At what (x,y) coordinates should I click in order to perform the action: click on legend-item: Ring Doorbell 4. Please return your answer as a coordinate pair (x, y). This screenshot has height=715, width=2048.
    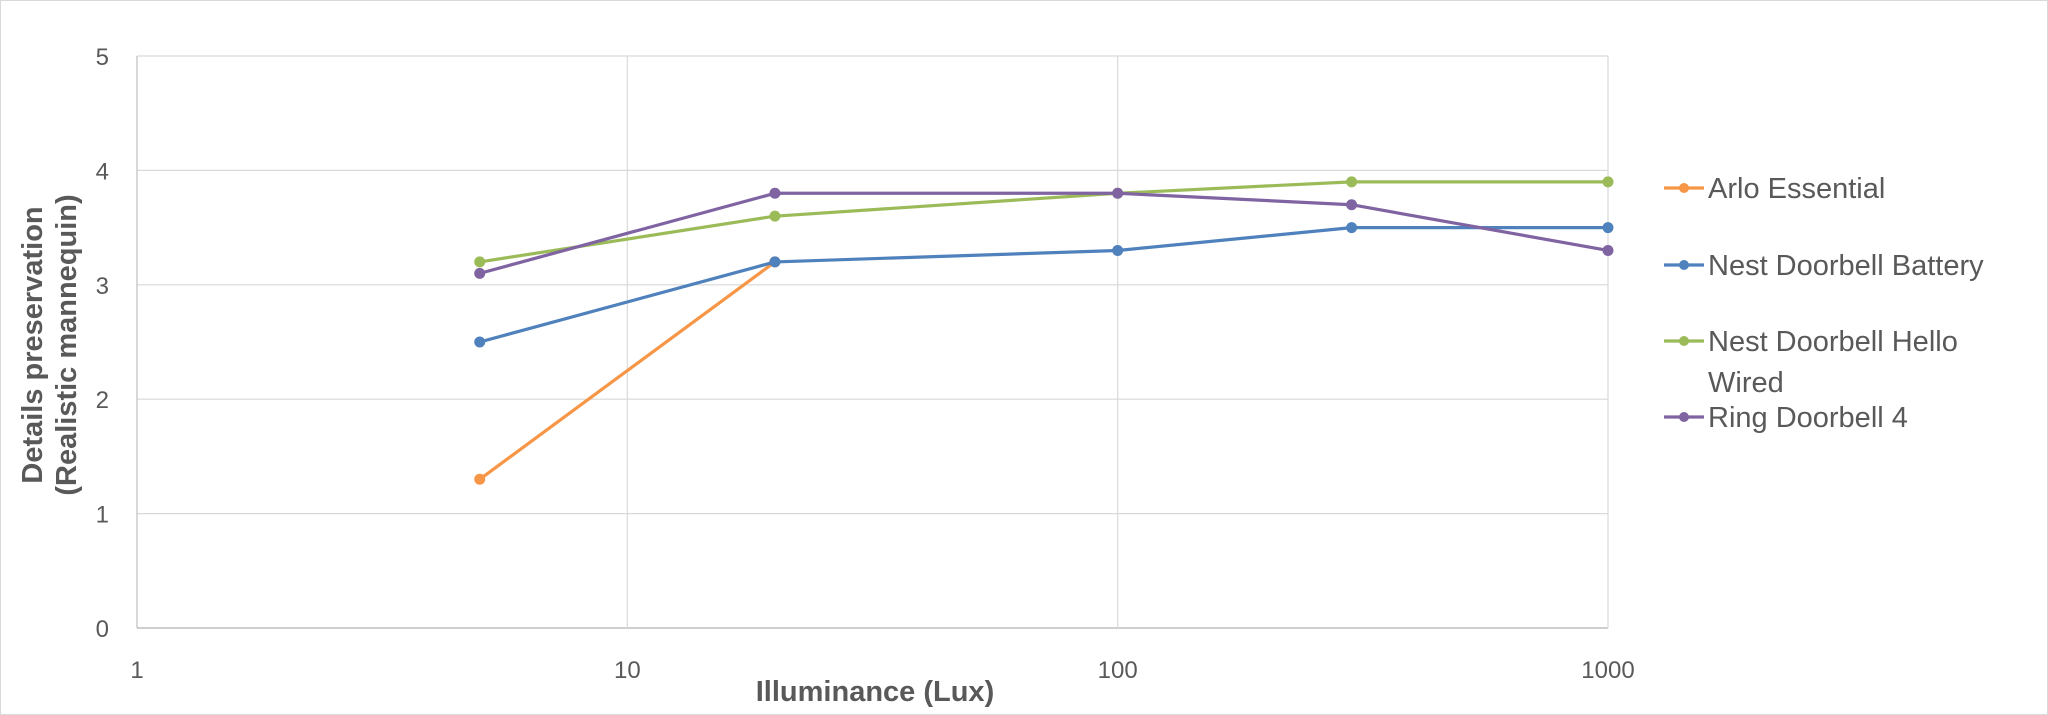
    Looking at the image, I should click on (1786, 418).